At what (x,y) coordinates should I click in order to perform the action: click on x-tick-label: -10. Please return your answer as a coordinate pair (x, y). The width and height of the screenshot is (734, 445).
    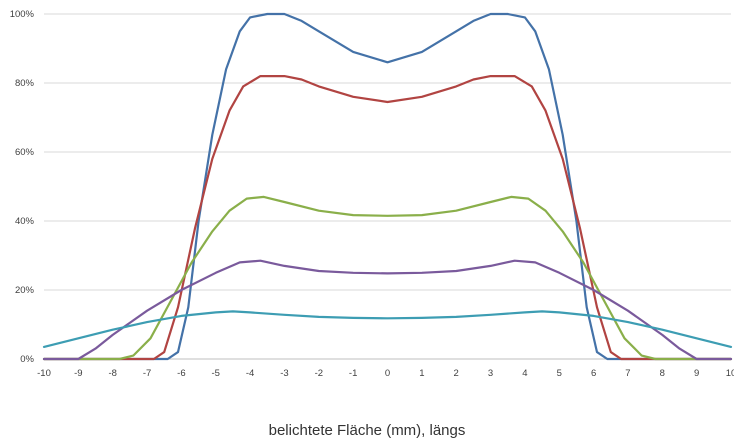
    Looking at the image, I should click on (44, 373).